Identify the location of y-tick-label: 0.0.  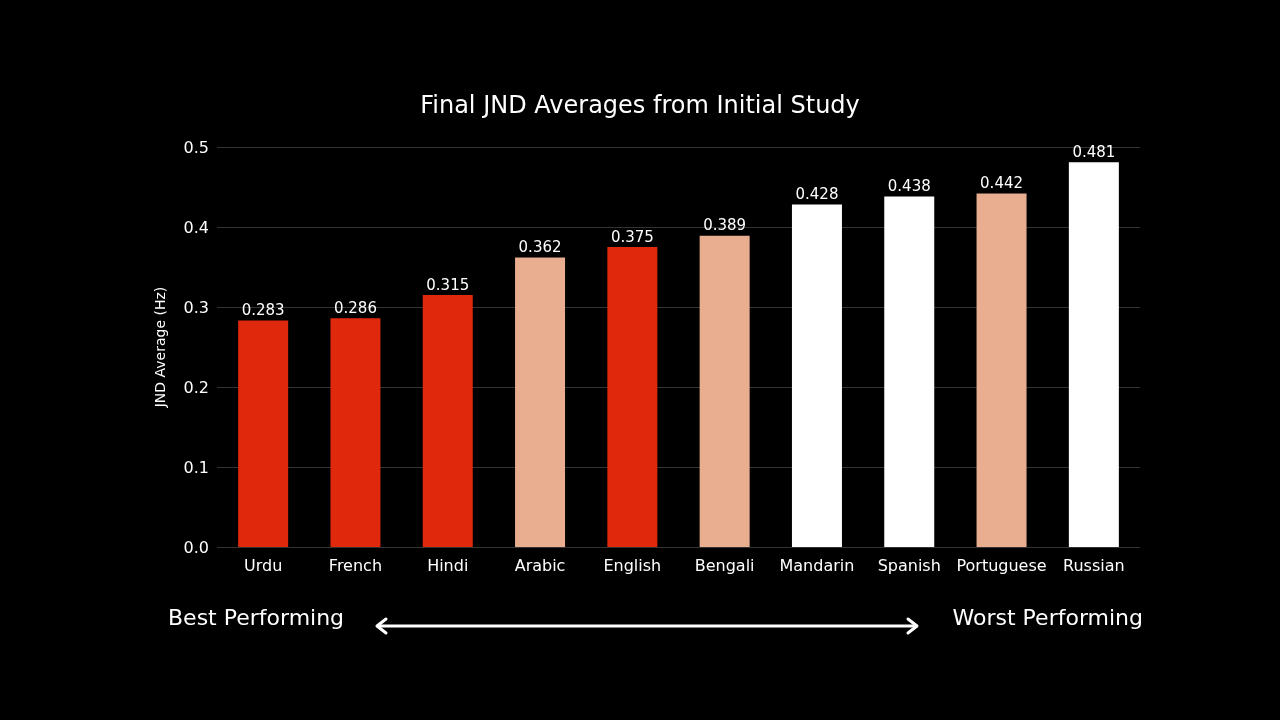
(196, 547).